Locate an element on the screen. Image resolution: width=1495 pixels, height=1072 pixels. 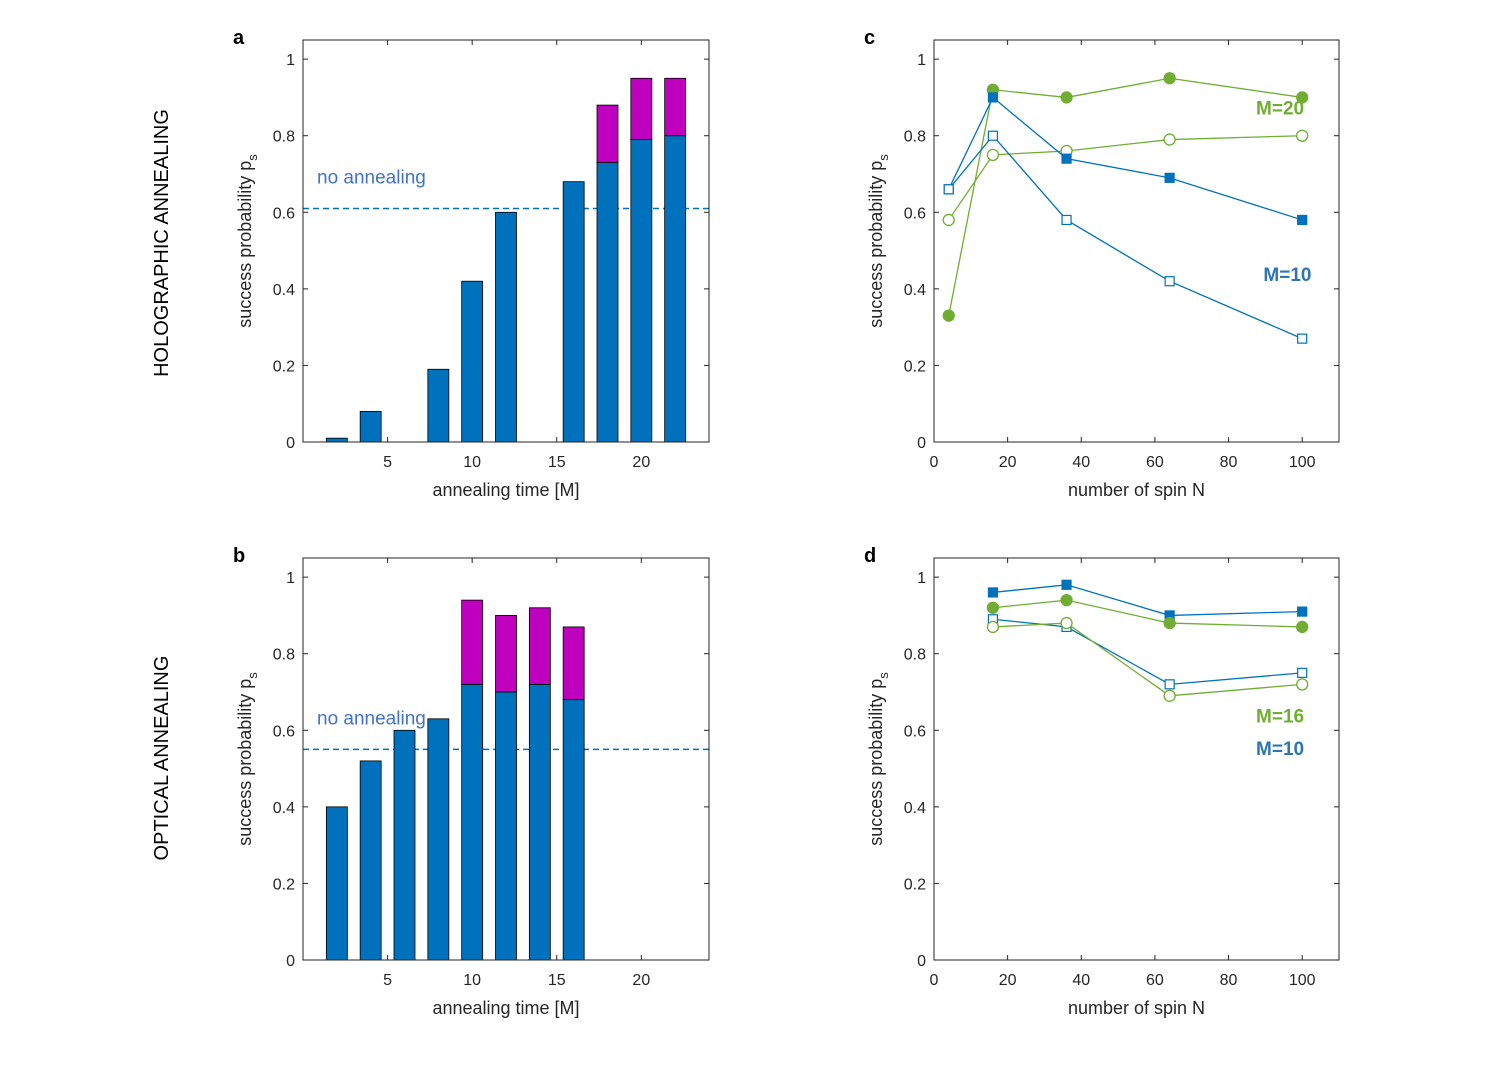
series-annotation: M=16 is located at coordinates (1280, 717).